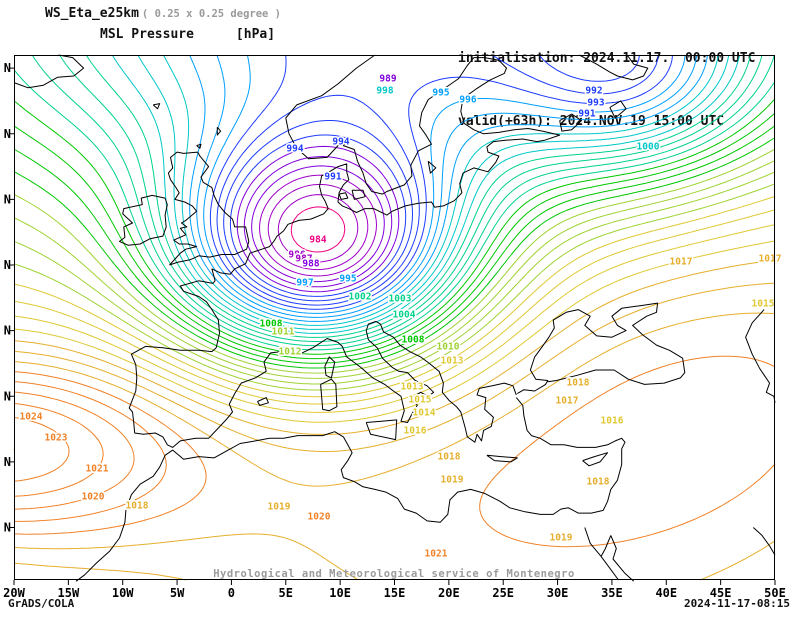  Describe the element at coordinates (612, 593) in the screenshot. I see `x-axis-label: 35E` at that location.